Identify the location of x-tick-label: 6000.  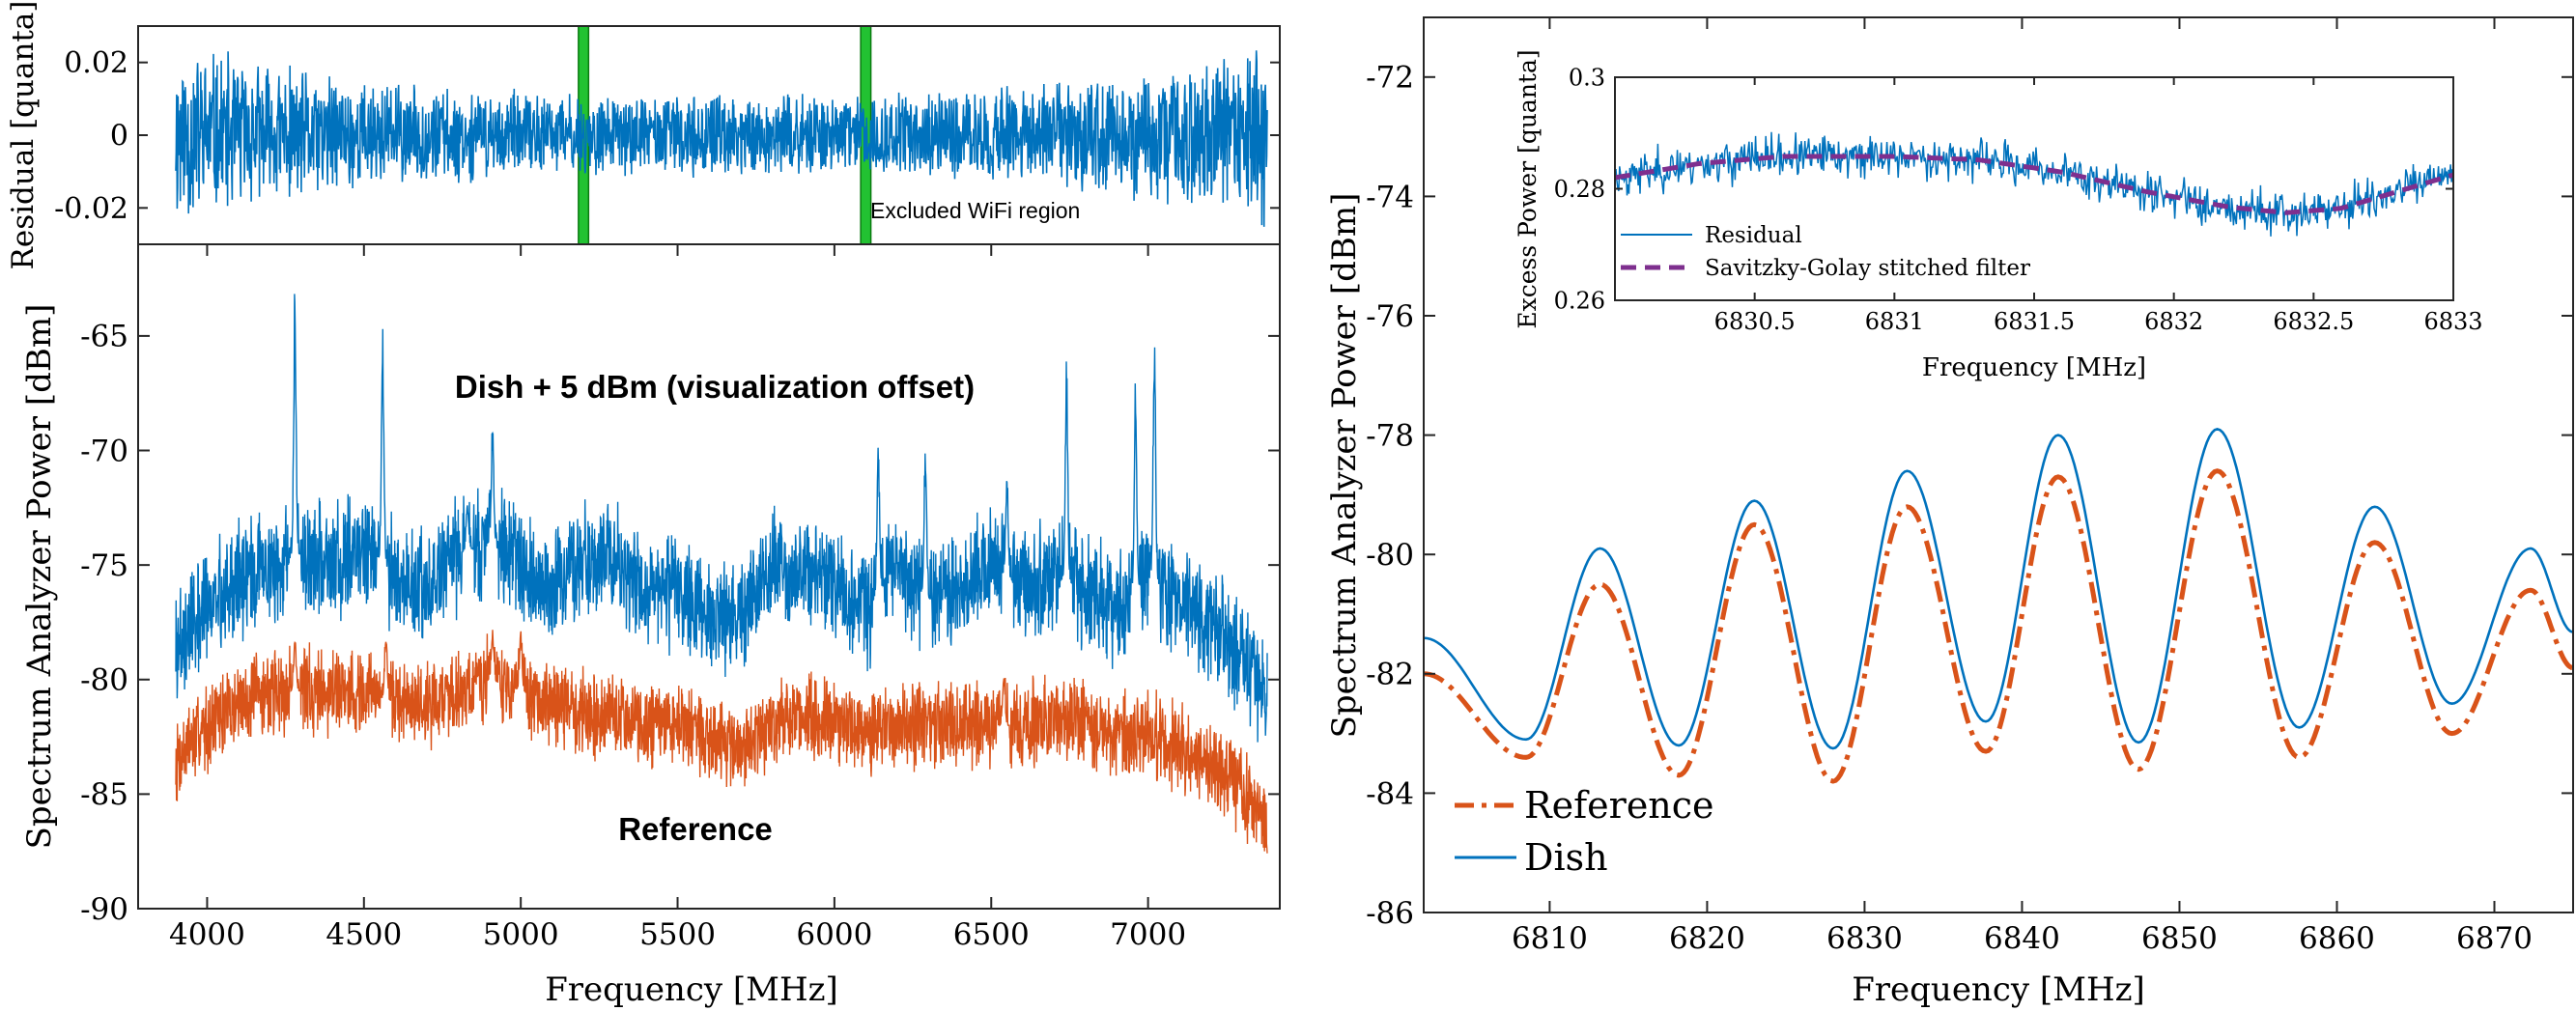
(834, 934).